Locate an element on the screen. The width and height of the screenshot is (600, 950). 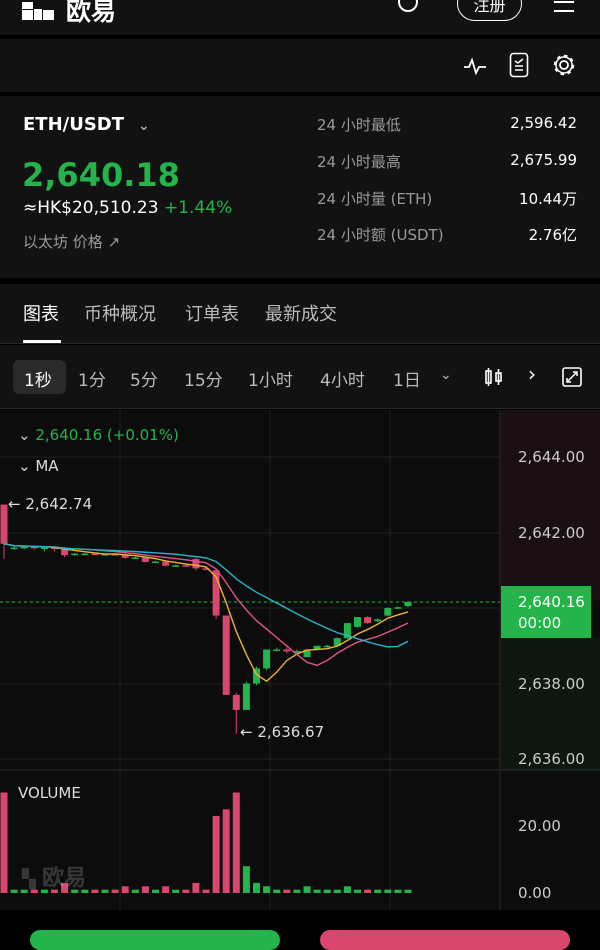
interval-1h: 1小时 is located at coordinates (270, 381).